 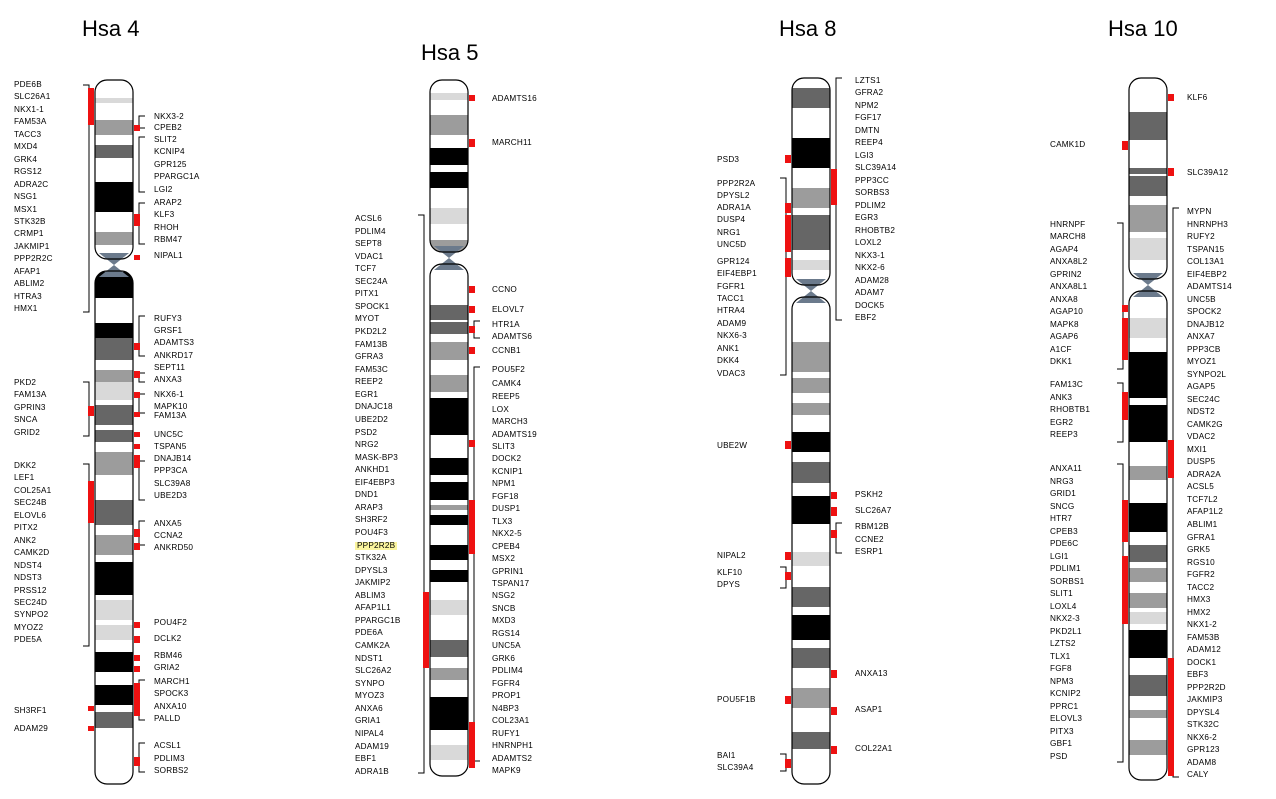 I want to click on gene-label: NPM3, so click(x=1062, y=681).